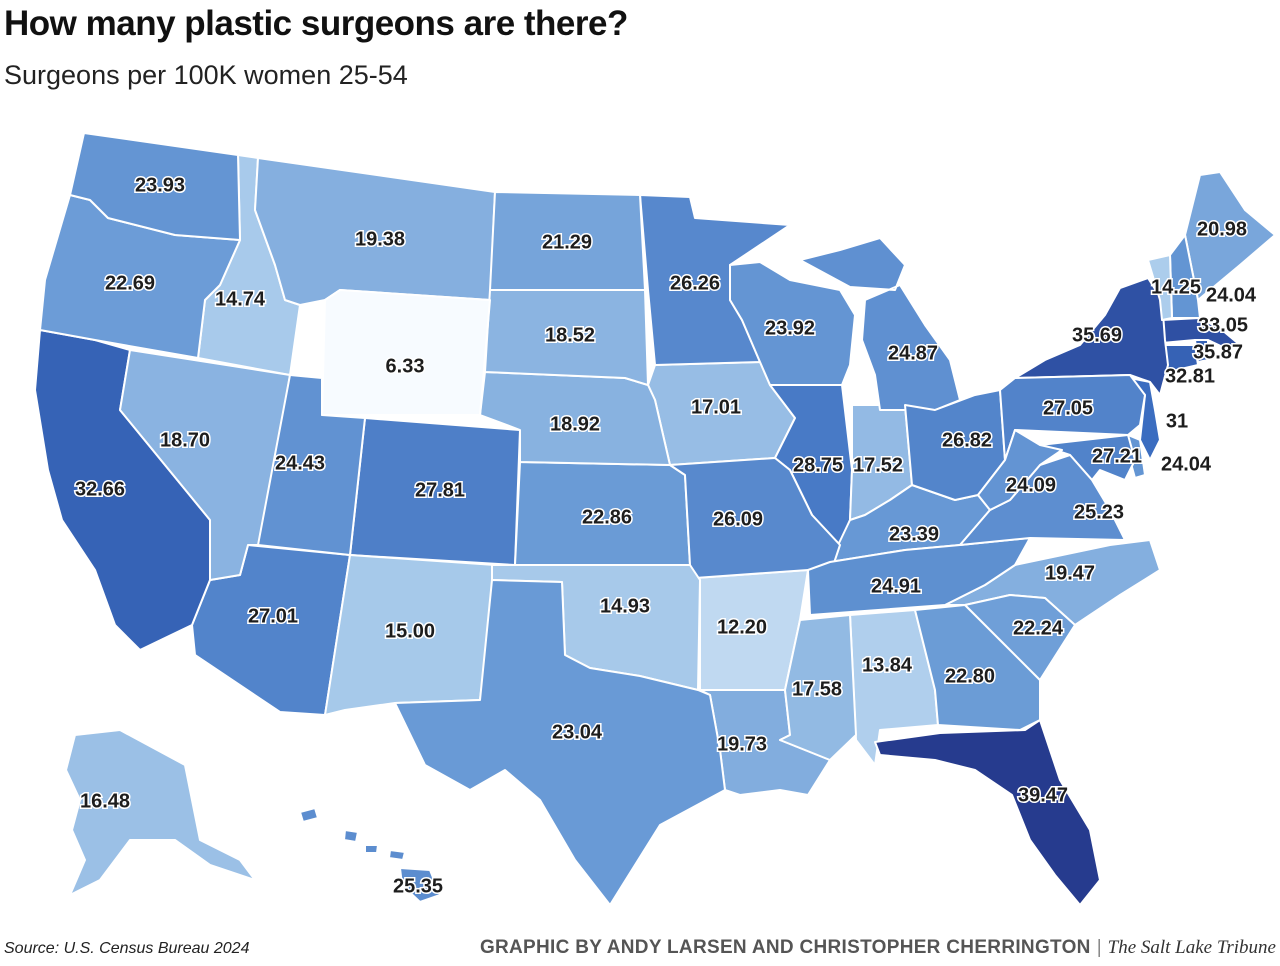 Image resolution: width=1280 pixels, height=966 pixels. I want to click on state-value-ga: 22.80, so click(970, 676).